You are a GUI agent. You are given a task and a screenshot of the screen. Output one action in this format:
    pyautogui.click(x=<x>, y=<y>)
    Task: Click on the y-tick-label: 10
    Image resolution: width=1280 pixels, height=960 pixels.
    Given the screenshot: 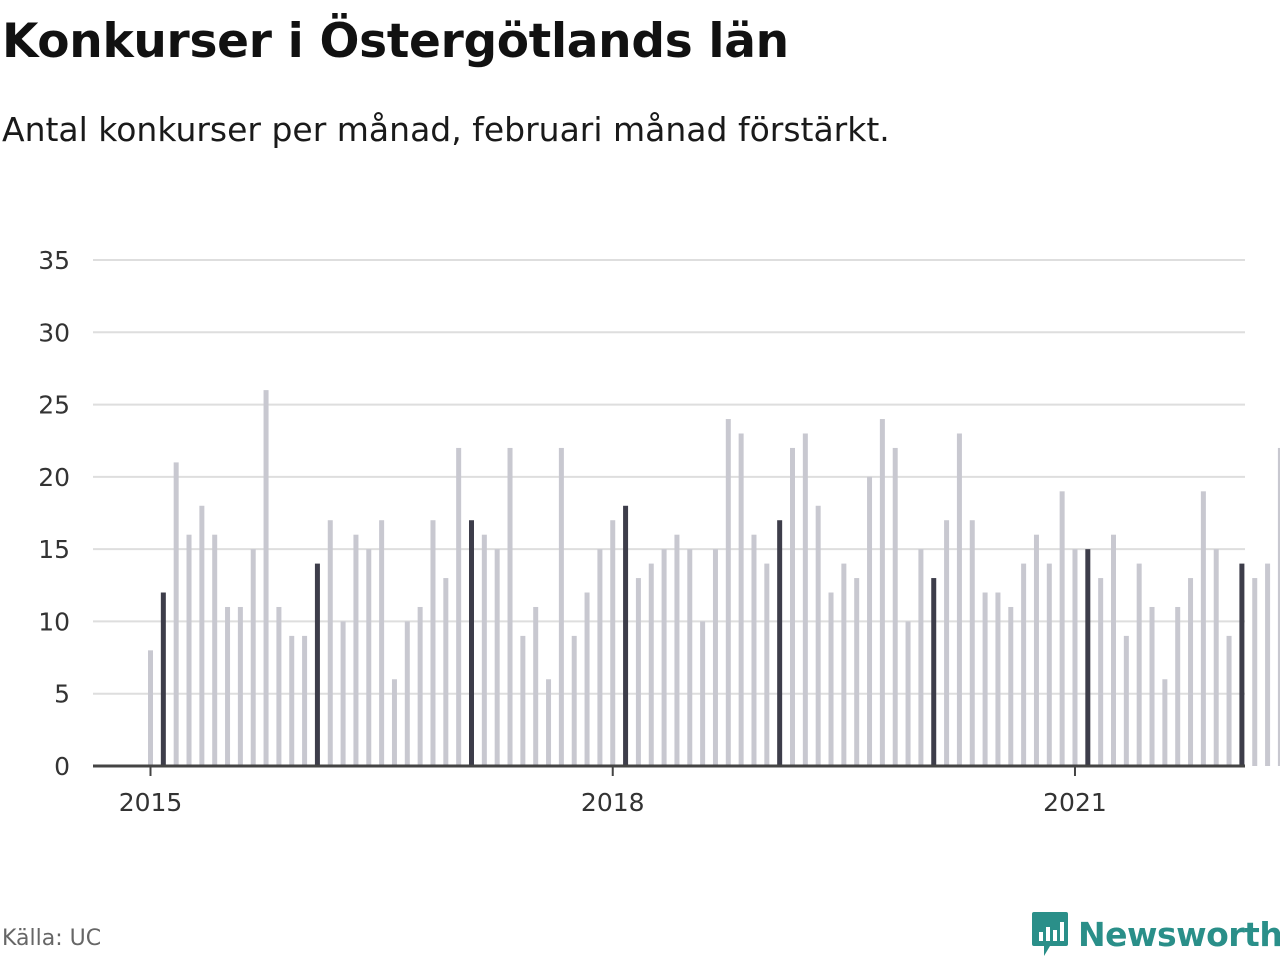 What is the action you would take?
    pyautogui.click(x=54, y=621)
    